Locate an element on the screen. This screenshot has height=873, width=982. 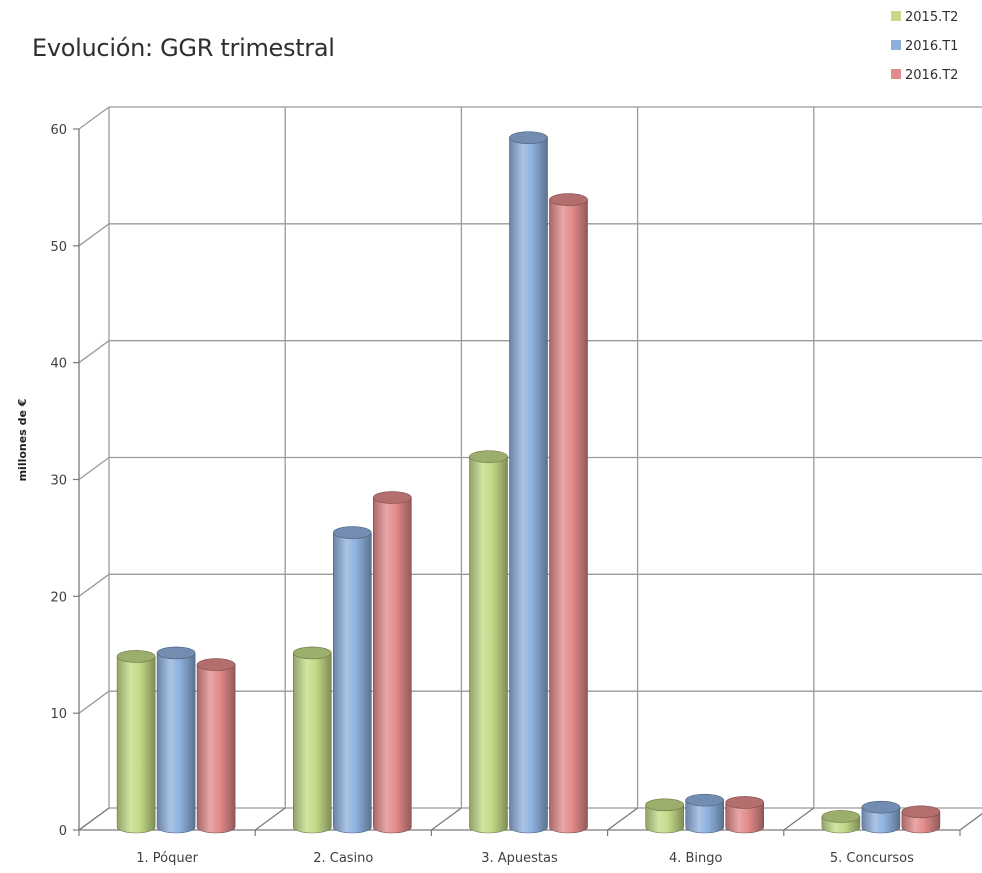
bar-2016.T1-3. Apuestas is located at coordinates (528, 482).